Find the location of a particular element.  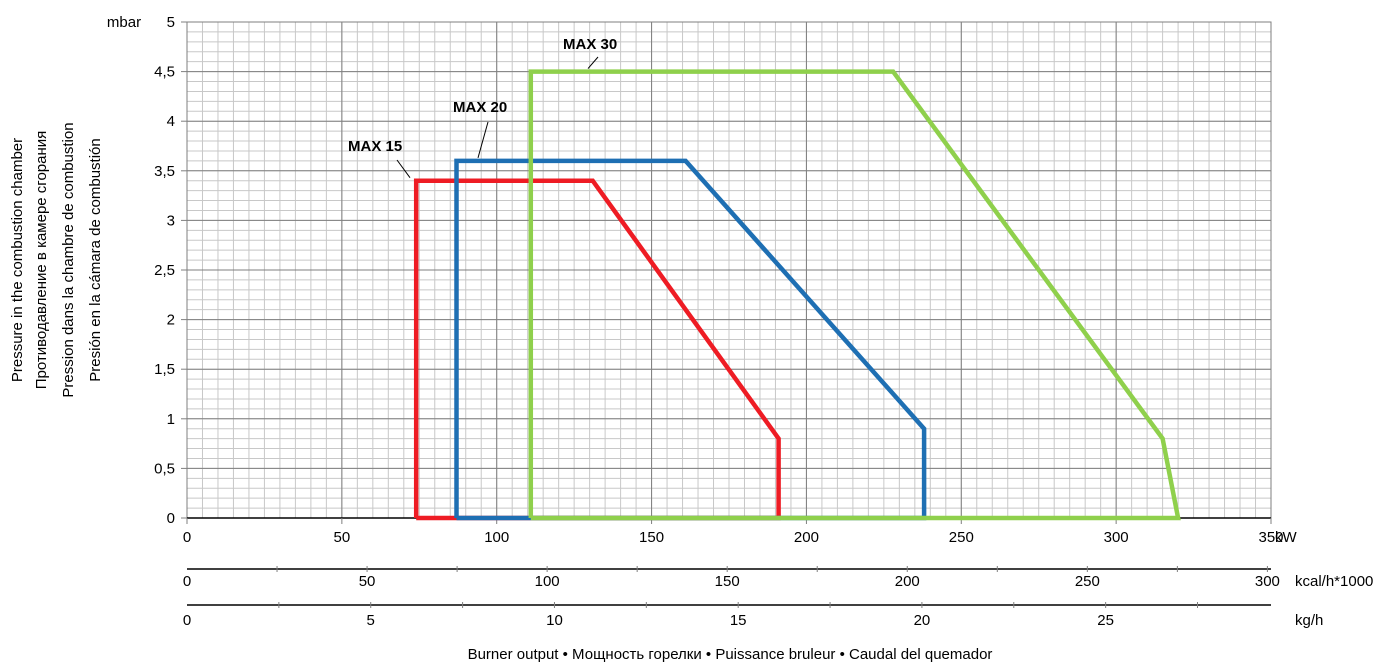

y-tick-label: 1 is located at coordinates (171, 419).